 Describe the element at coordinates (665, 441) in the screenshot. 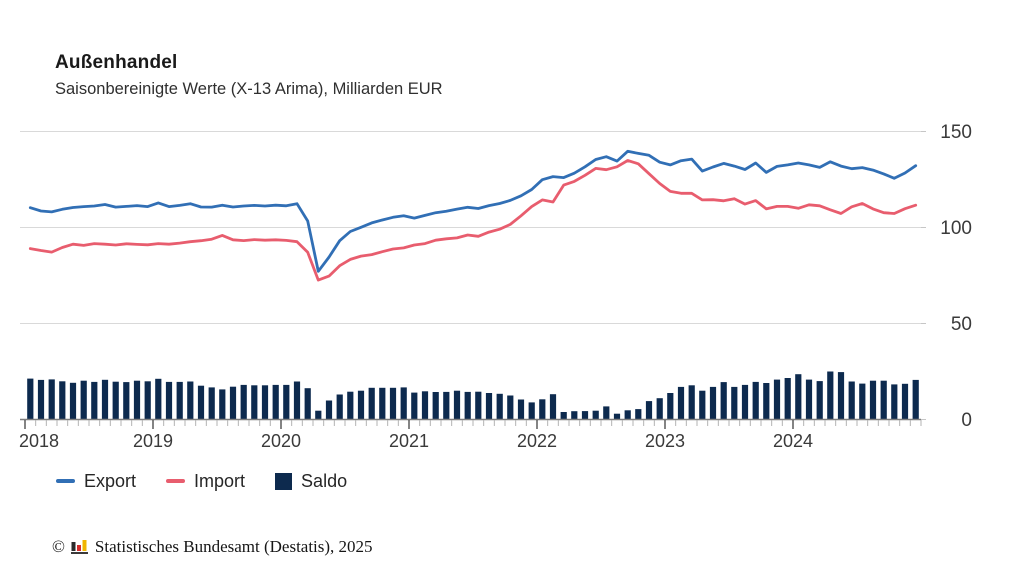

I see `x-tick-label: 2023` at that location.